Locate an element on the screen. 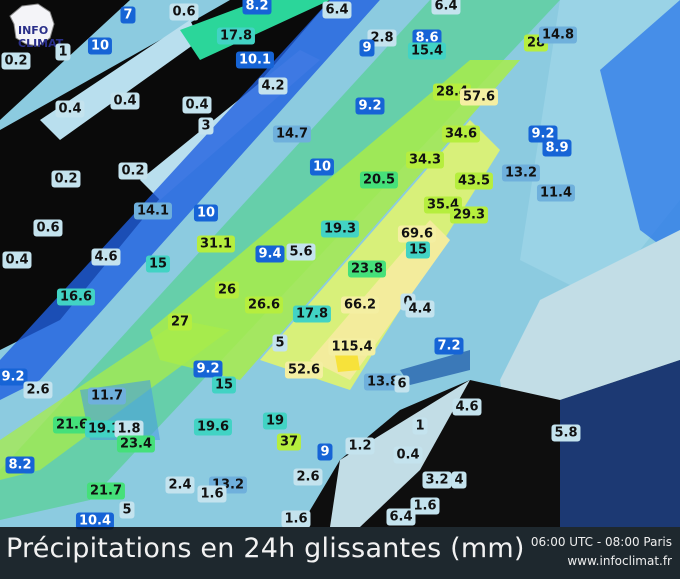 The height and width of the screenshot is (579, 680). station-value-label: 27 is located at coordinates (180, 322).